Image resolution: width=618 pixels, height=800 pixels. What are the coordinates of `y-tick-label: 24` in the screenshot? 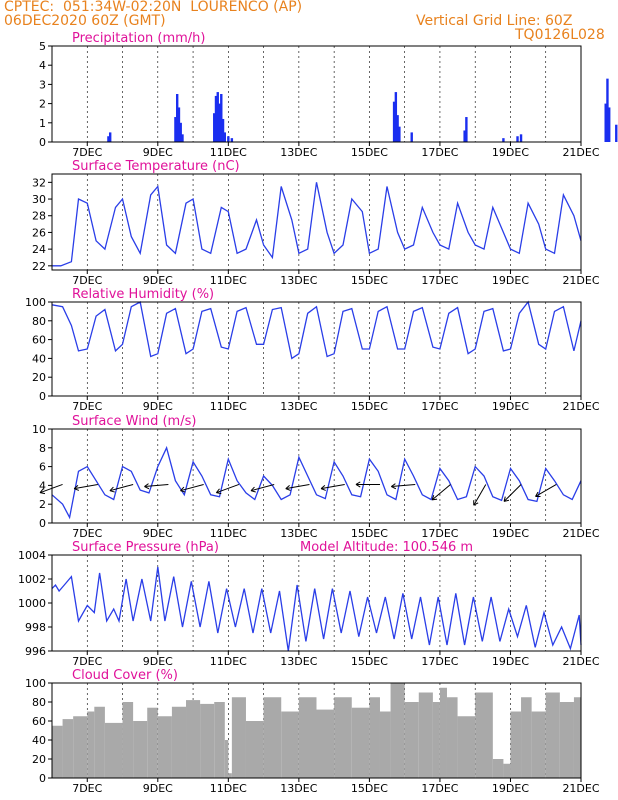 It's located at (39, 249).